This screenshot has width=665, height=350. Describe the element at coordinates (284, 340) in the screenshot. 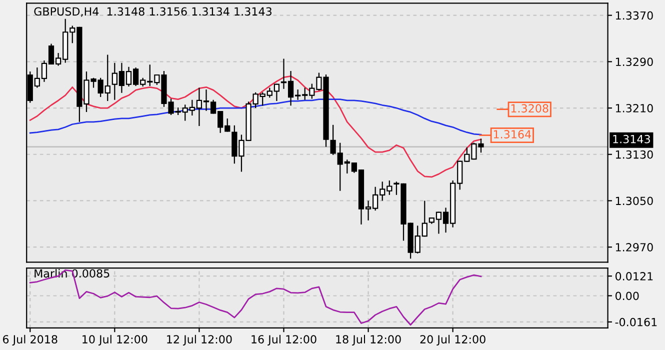

I see `x-tick-label: 16 Jul 12:00` at that location.